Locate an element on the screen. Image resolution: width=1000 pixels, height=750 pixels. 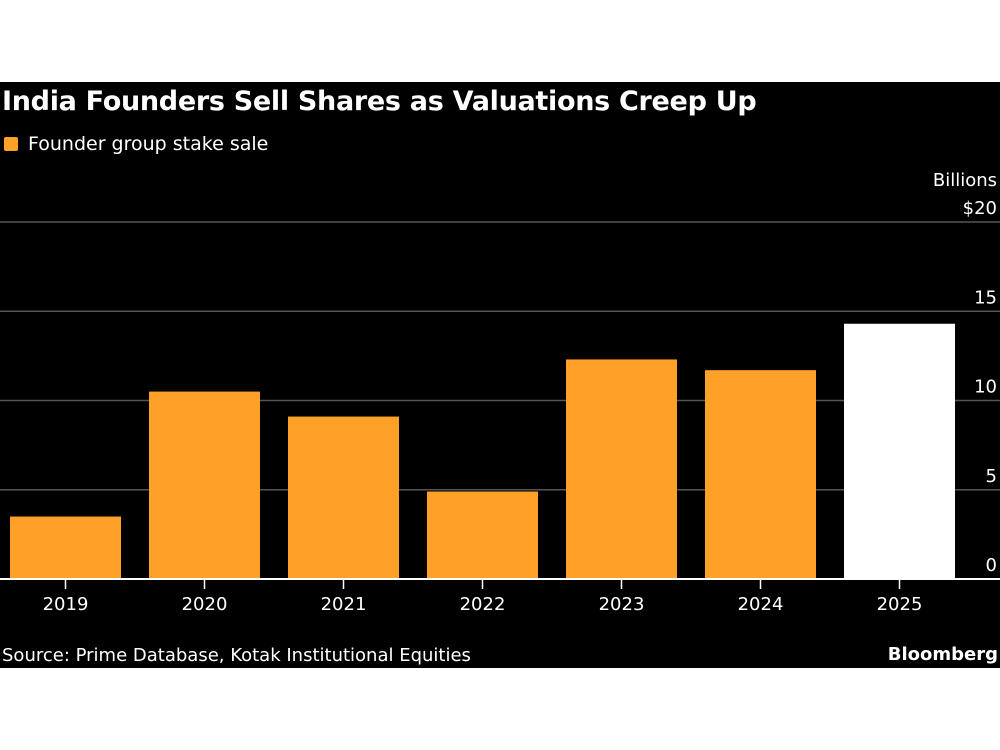
bloomberg-logo: Bloomberg is located at coordinates (942, 654).